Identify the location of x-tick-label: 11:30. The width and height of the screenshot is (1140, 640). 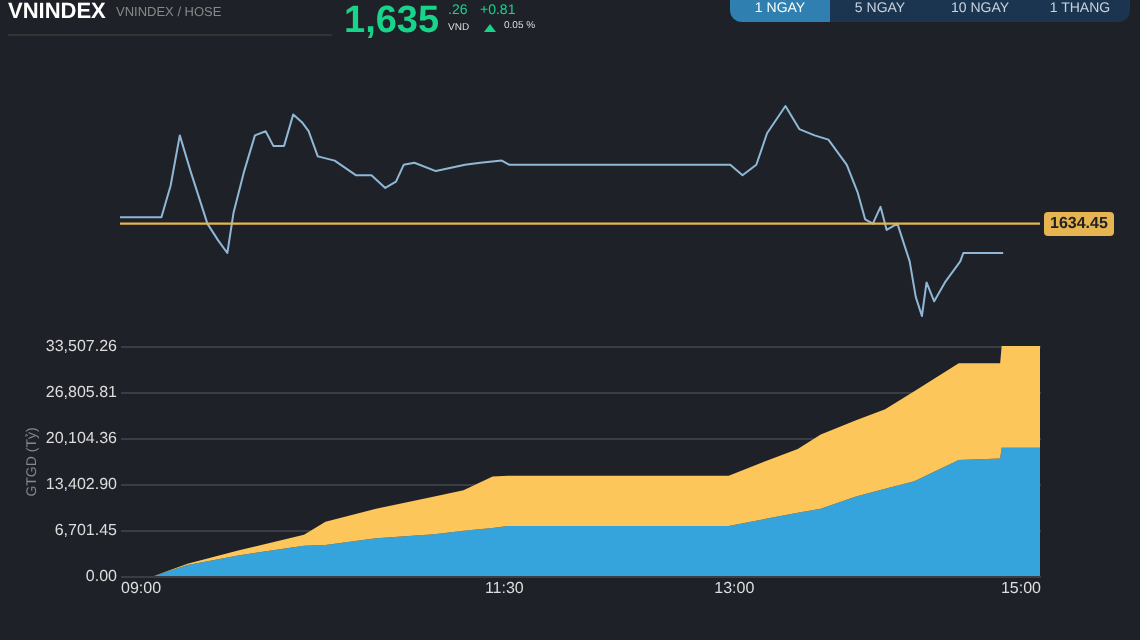
(504, 588).